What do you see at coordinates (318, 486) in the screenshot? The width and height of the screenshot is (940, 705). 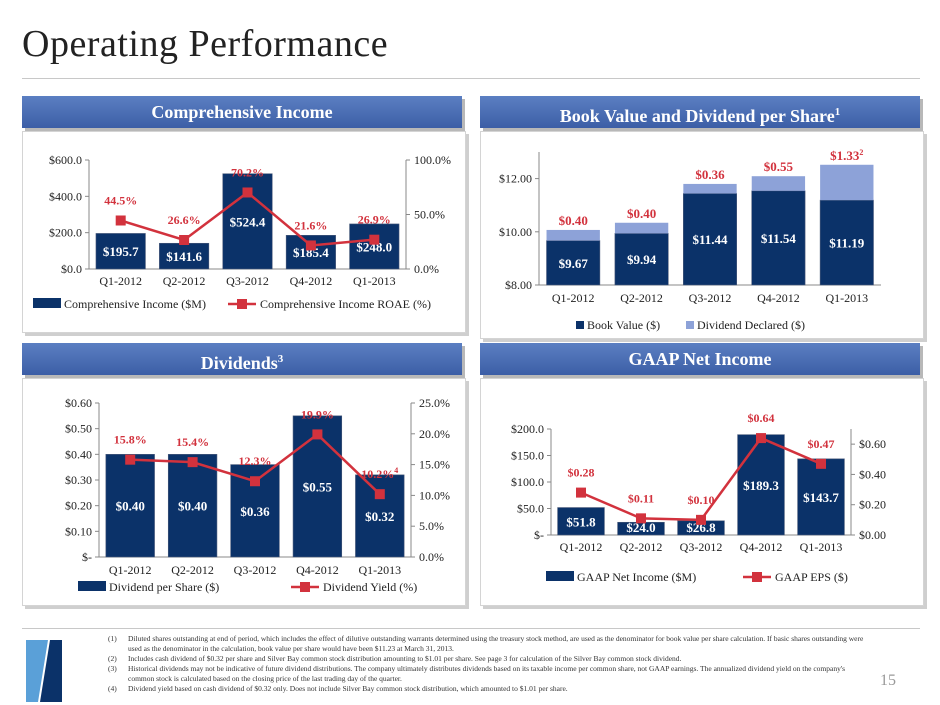 I see `bar-data-label: $0.55` at bounding box center [318, 486].